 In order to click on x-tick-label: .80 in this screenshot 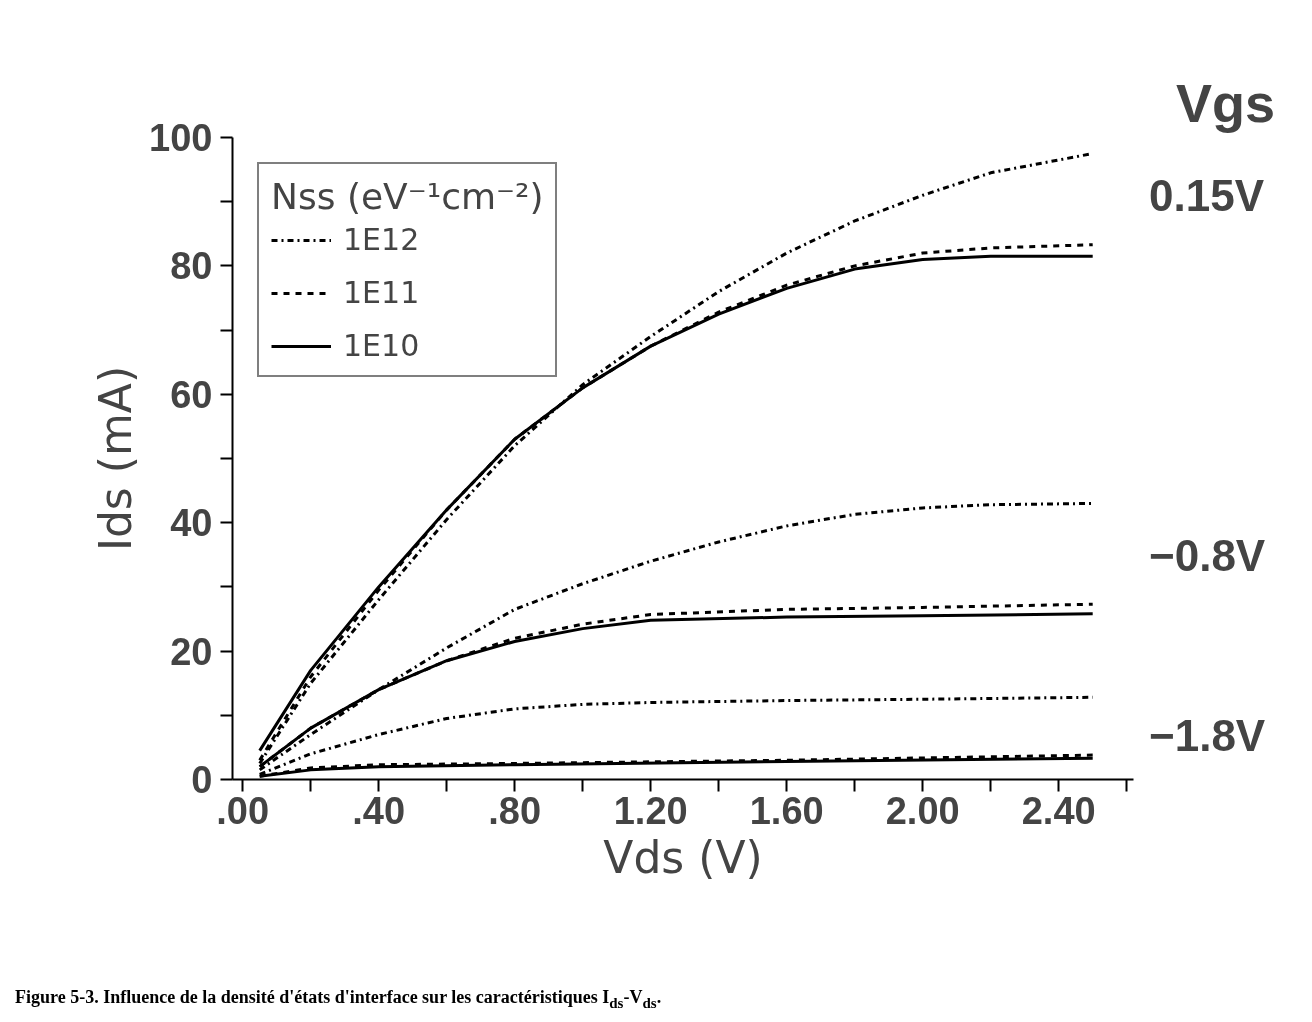, I will do `click(515, 810)`.